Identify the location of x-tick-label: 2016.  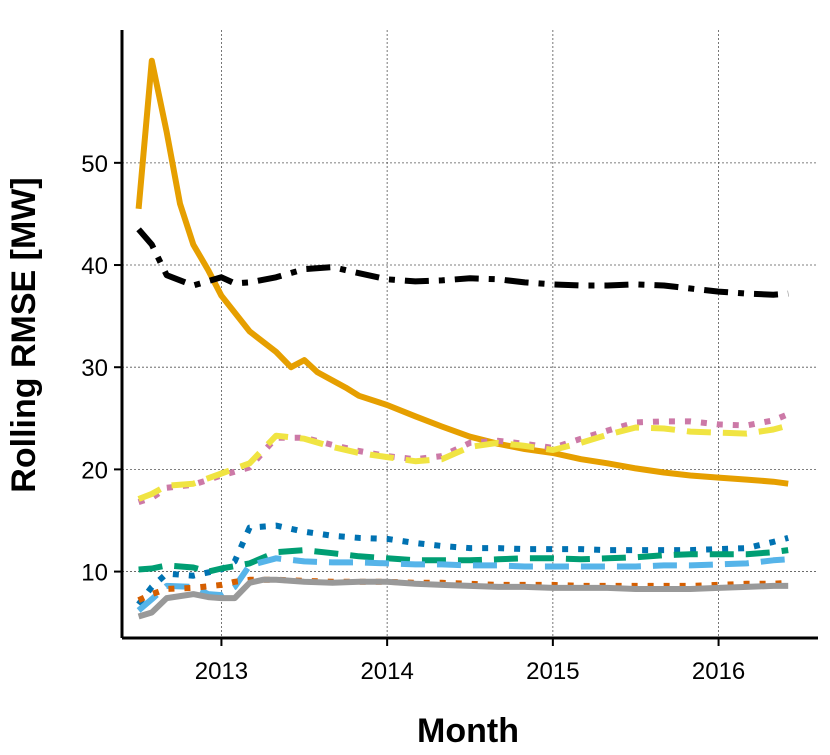
(718, 671).